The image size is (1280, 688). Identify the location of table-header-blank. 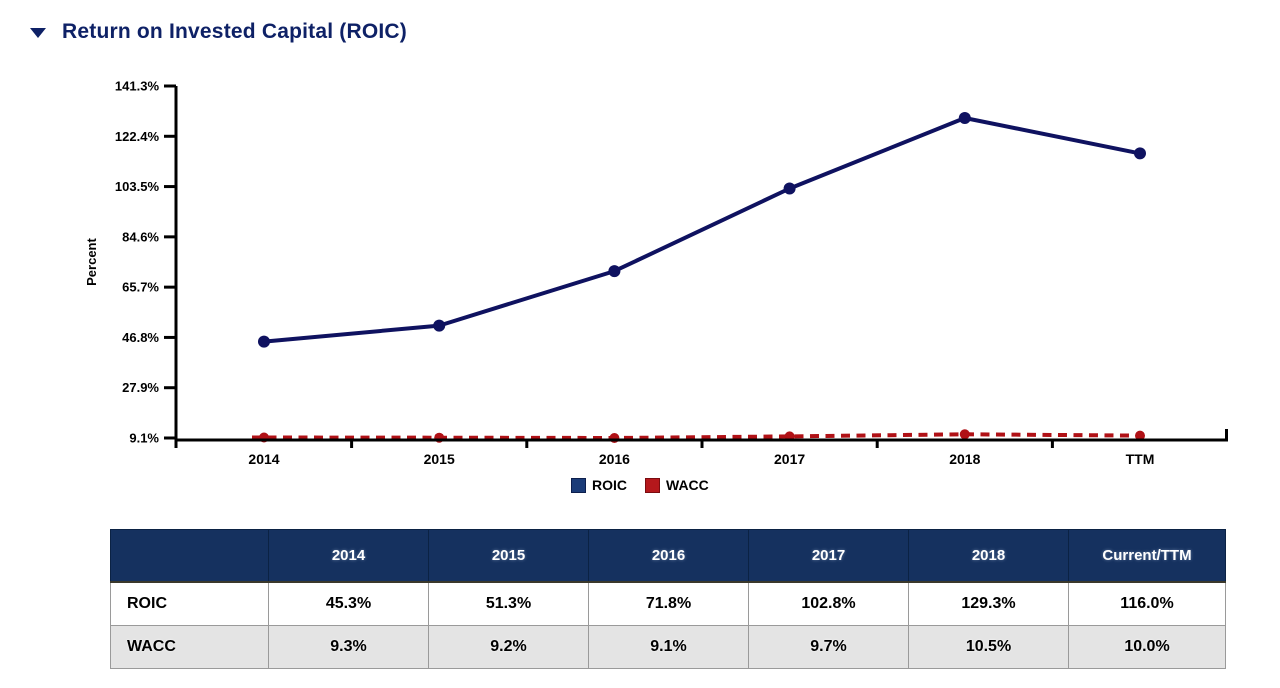
(189, 556).